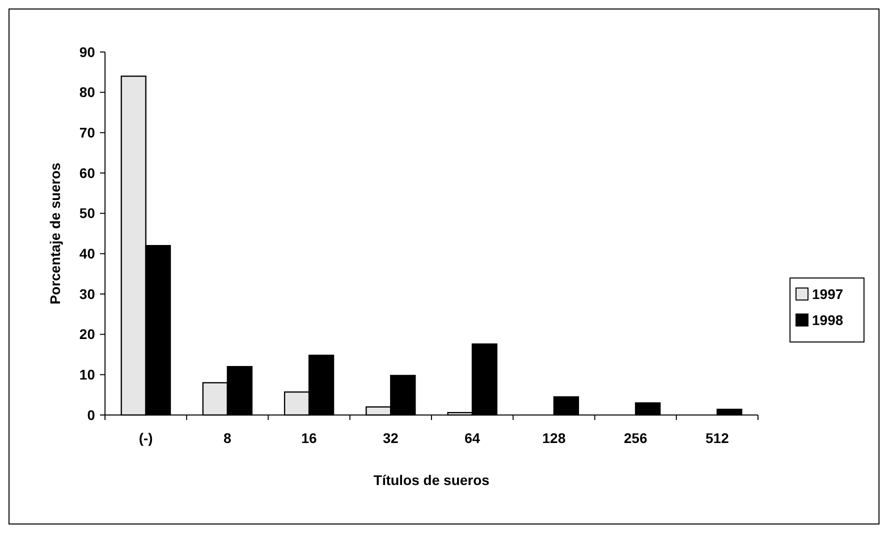 The width and height of the screenshot is (888, 533). What do you see at coordinates (87, 294) in the screenshot?
I see `y-tick-label: 30` at bounding box center [87, 294].